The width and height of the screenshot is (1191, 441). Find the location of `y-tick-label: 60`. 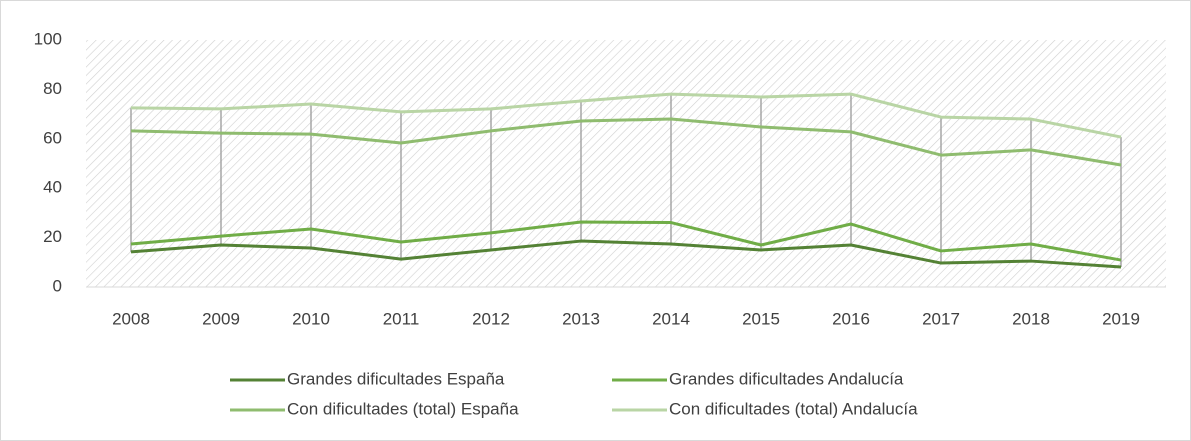

y-tick-label: 60 is located at coordinates (52, 137).